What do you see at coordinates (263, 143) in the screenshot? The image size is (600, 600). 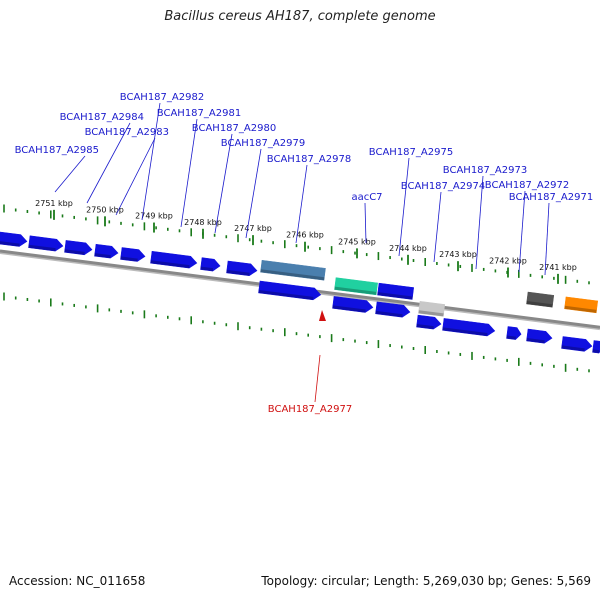 I see `gene-label: BCAH187_A2979` at bounding box center [263, 143].